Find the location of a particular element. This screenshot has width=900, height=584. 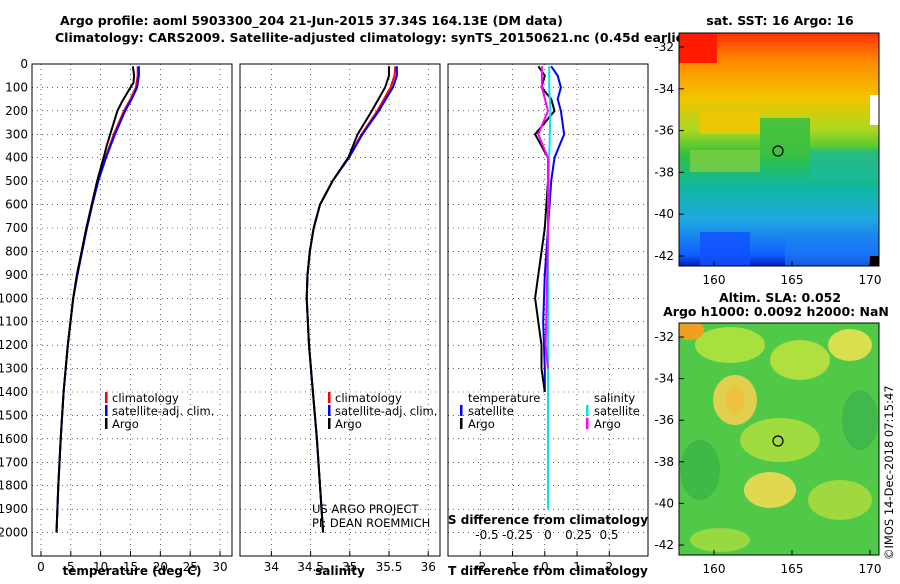

series-line-s-satellite is located at coordinates (549, 288).